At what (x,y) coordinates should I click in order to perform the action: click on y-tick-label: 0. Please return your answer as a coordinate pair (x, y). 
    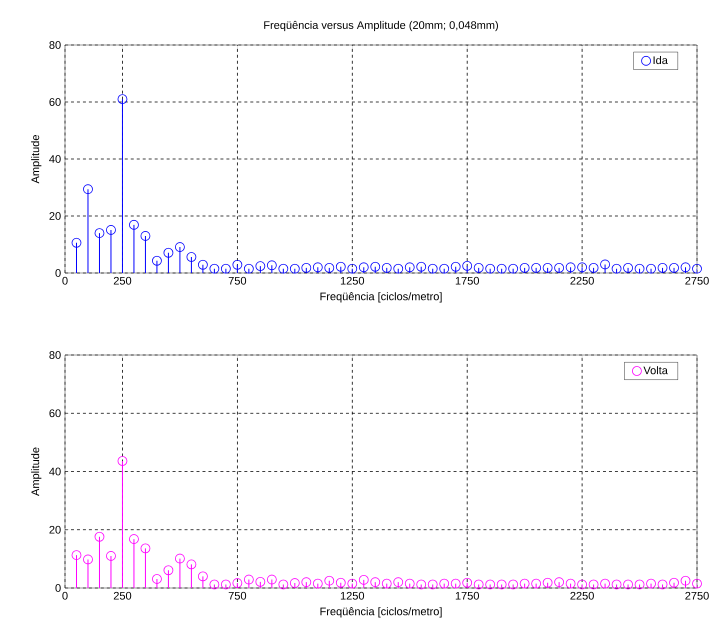
    Looking at the image, I should click on (58, 588).